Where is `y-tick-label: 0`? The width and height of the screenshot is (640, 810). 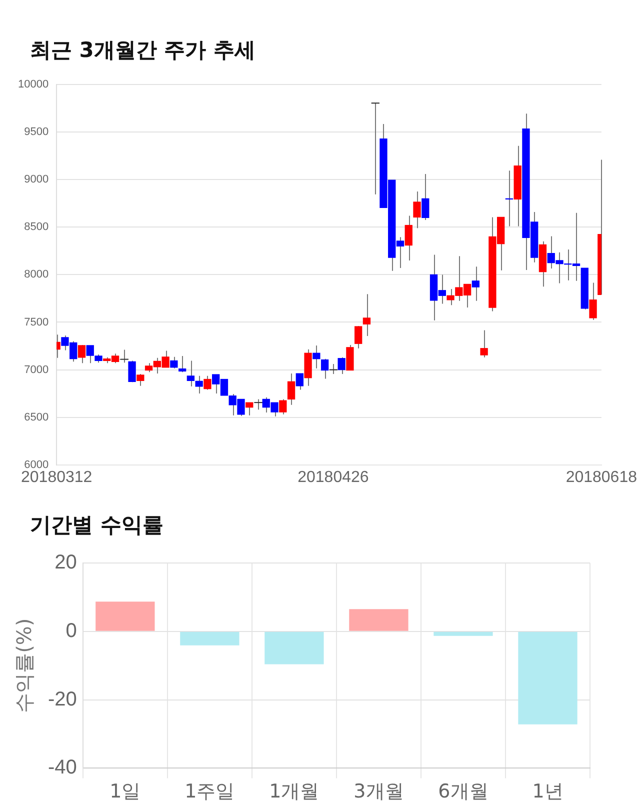 y-tick-label: 0 is located at coordinates (71, 631).